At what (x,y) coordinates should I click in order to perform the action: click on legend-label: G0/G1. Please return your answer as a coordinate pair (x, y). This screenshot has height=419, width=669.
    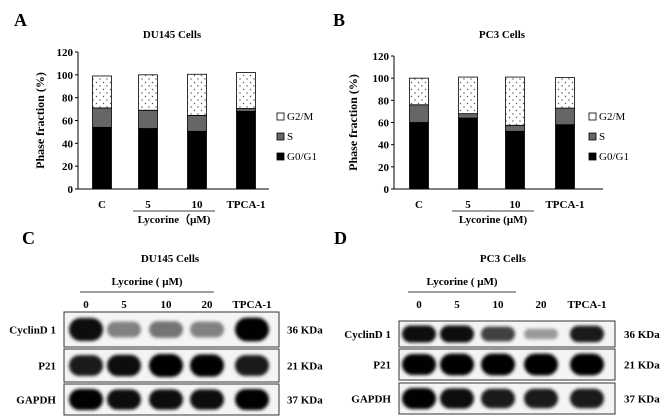
    Looking at the image, I should click on (614, 157).